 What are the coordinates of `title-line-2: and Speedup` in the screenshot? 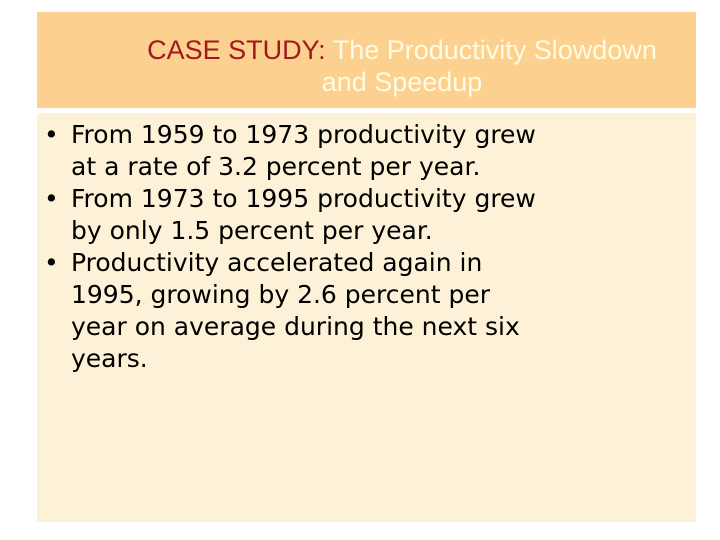 It's located at (402, 82).